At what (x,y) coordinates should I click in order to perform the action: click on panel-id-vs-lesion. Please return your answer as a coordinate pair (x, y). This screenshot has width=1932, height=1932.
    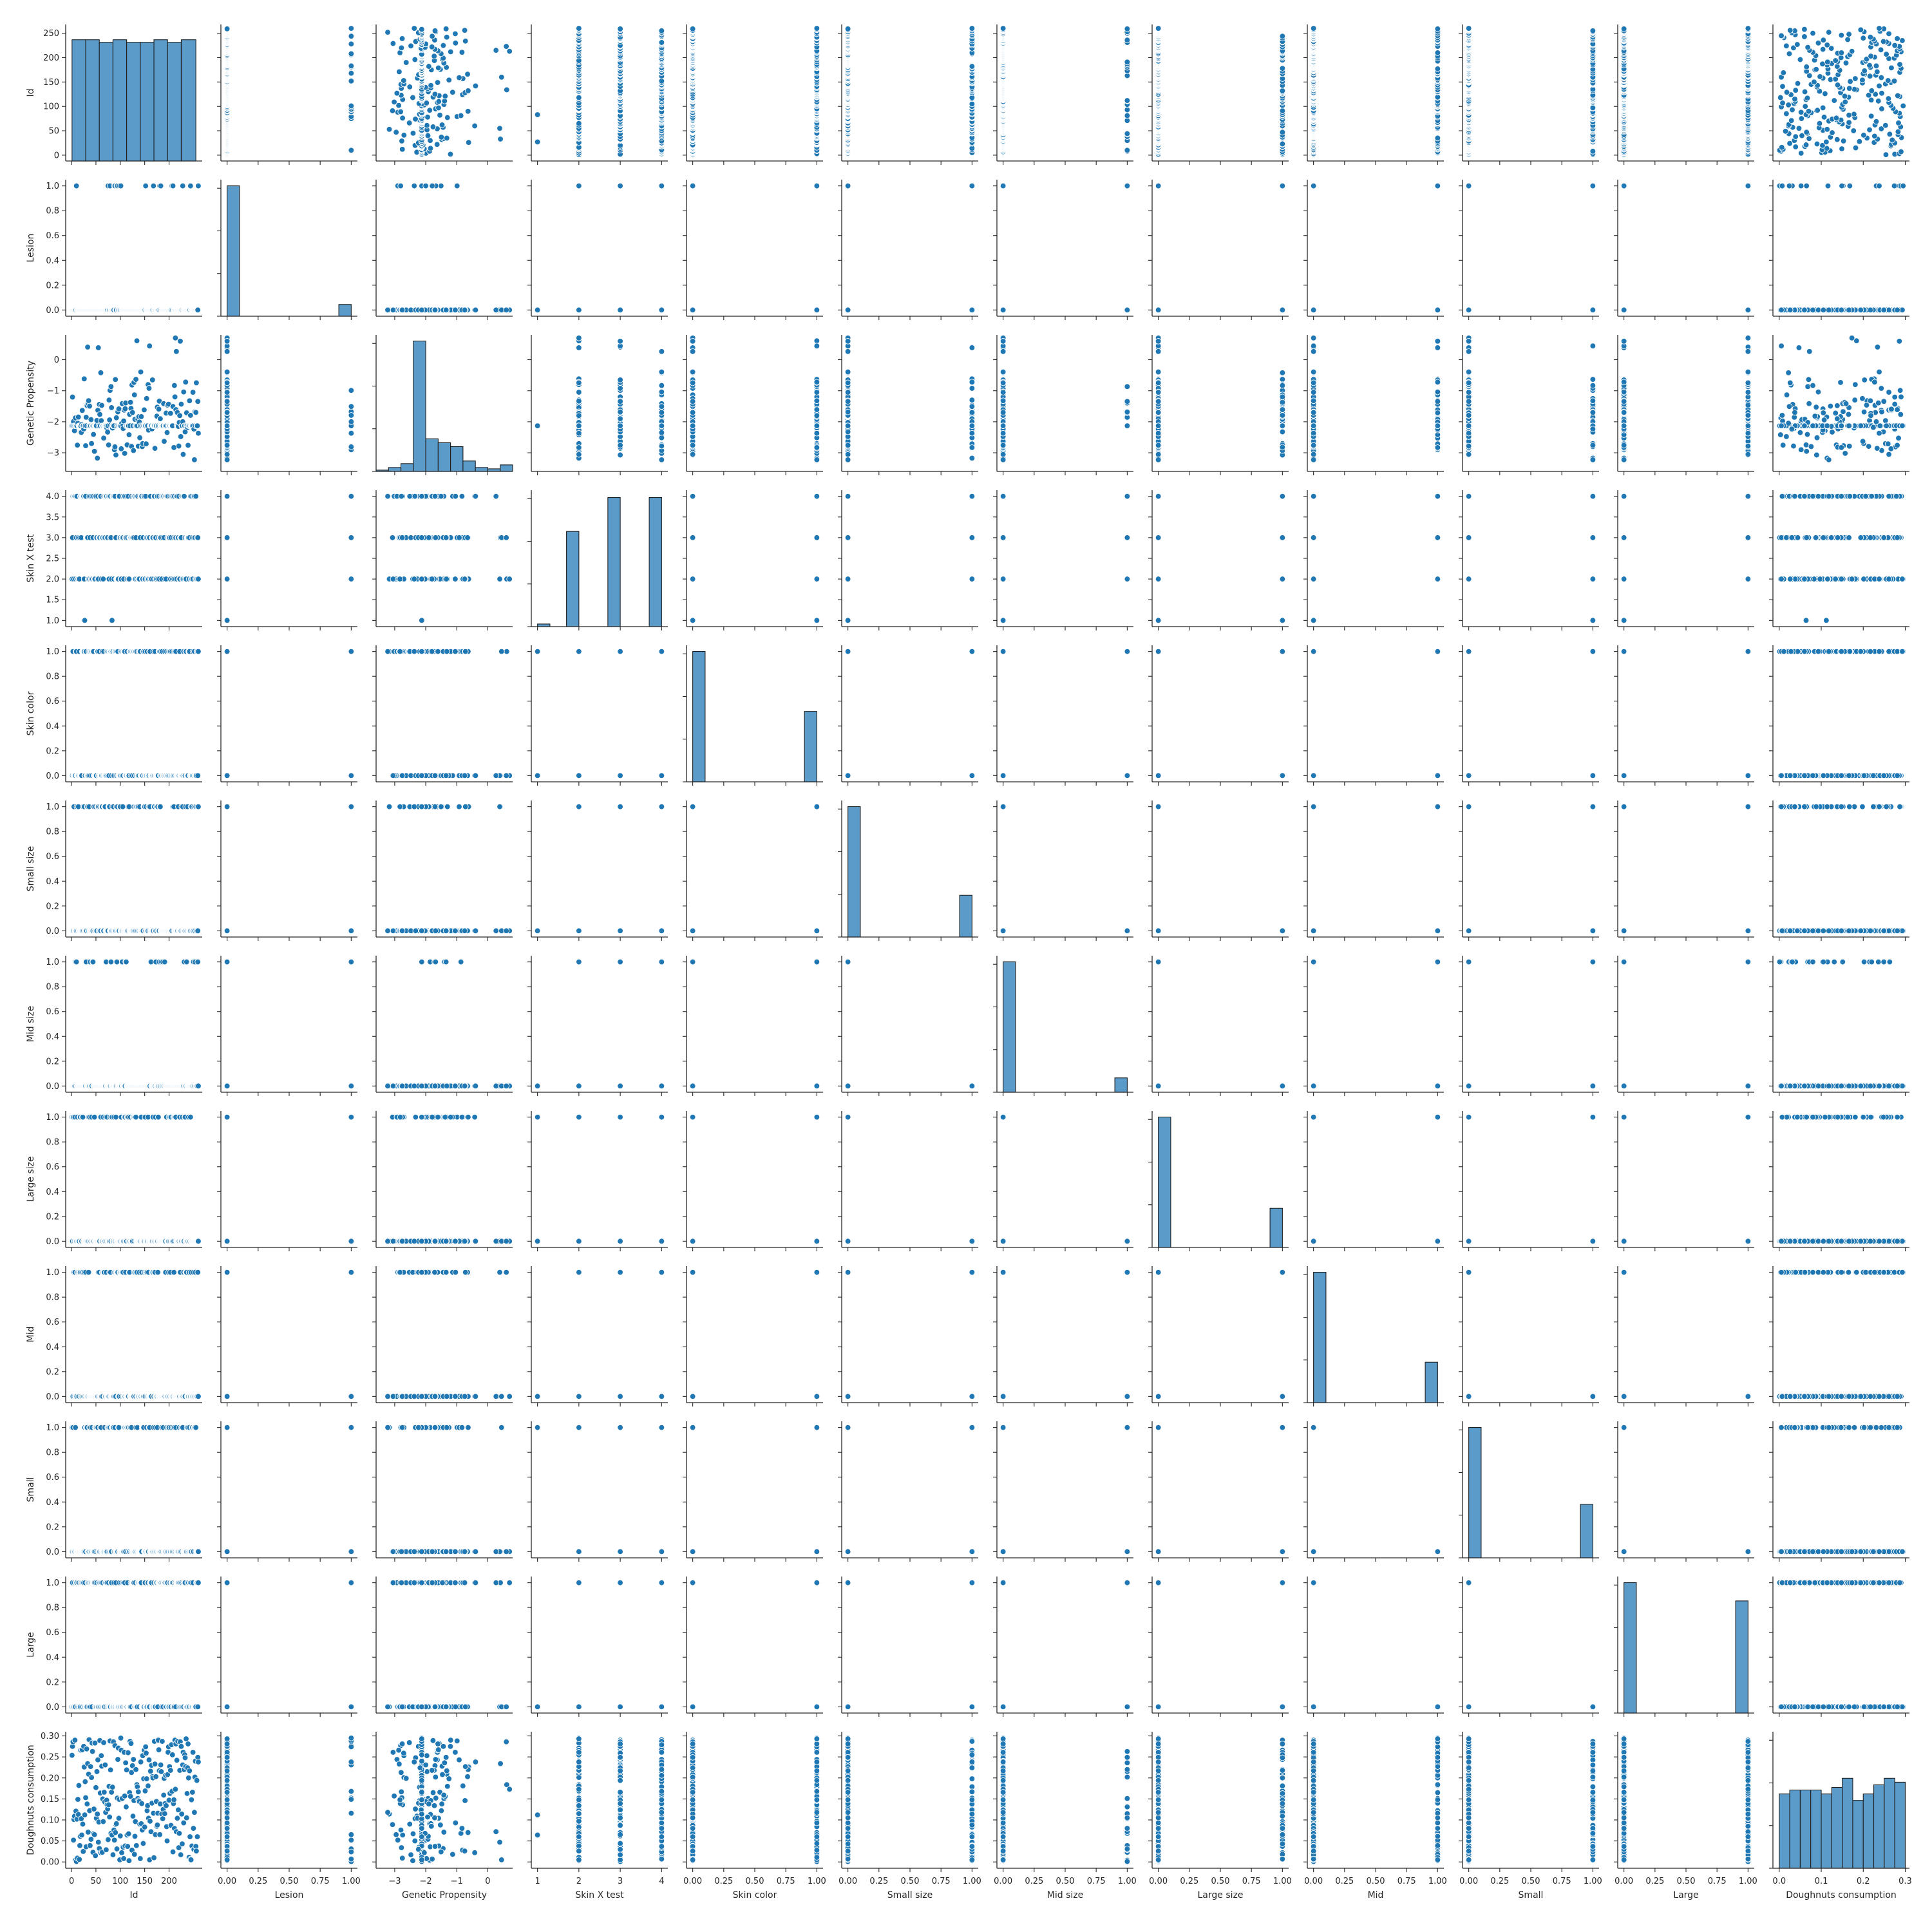
    Looking at the image, I should click on (289, 92).